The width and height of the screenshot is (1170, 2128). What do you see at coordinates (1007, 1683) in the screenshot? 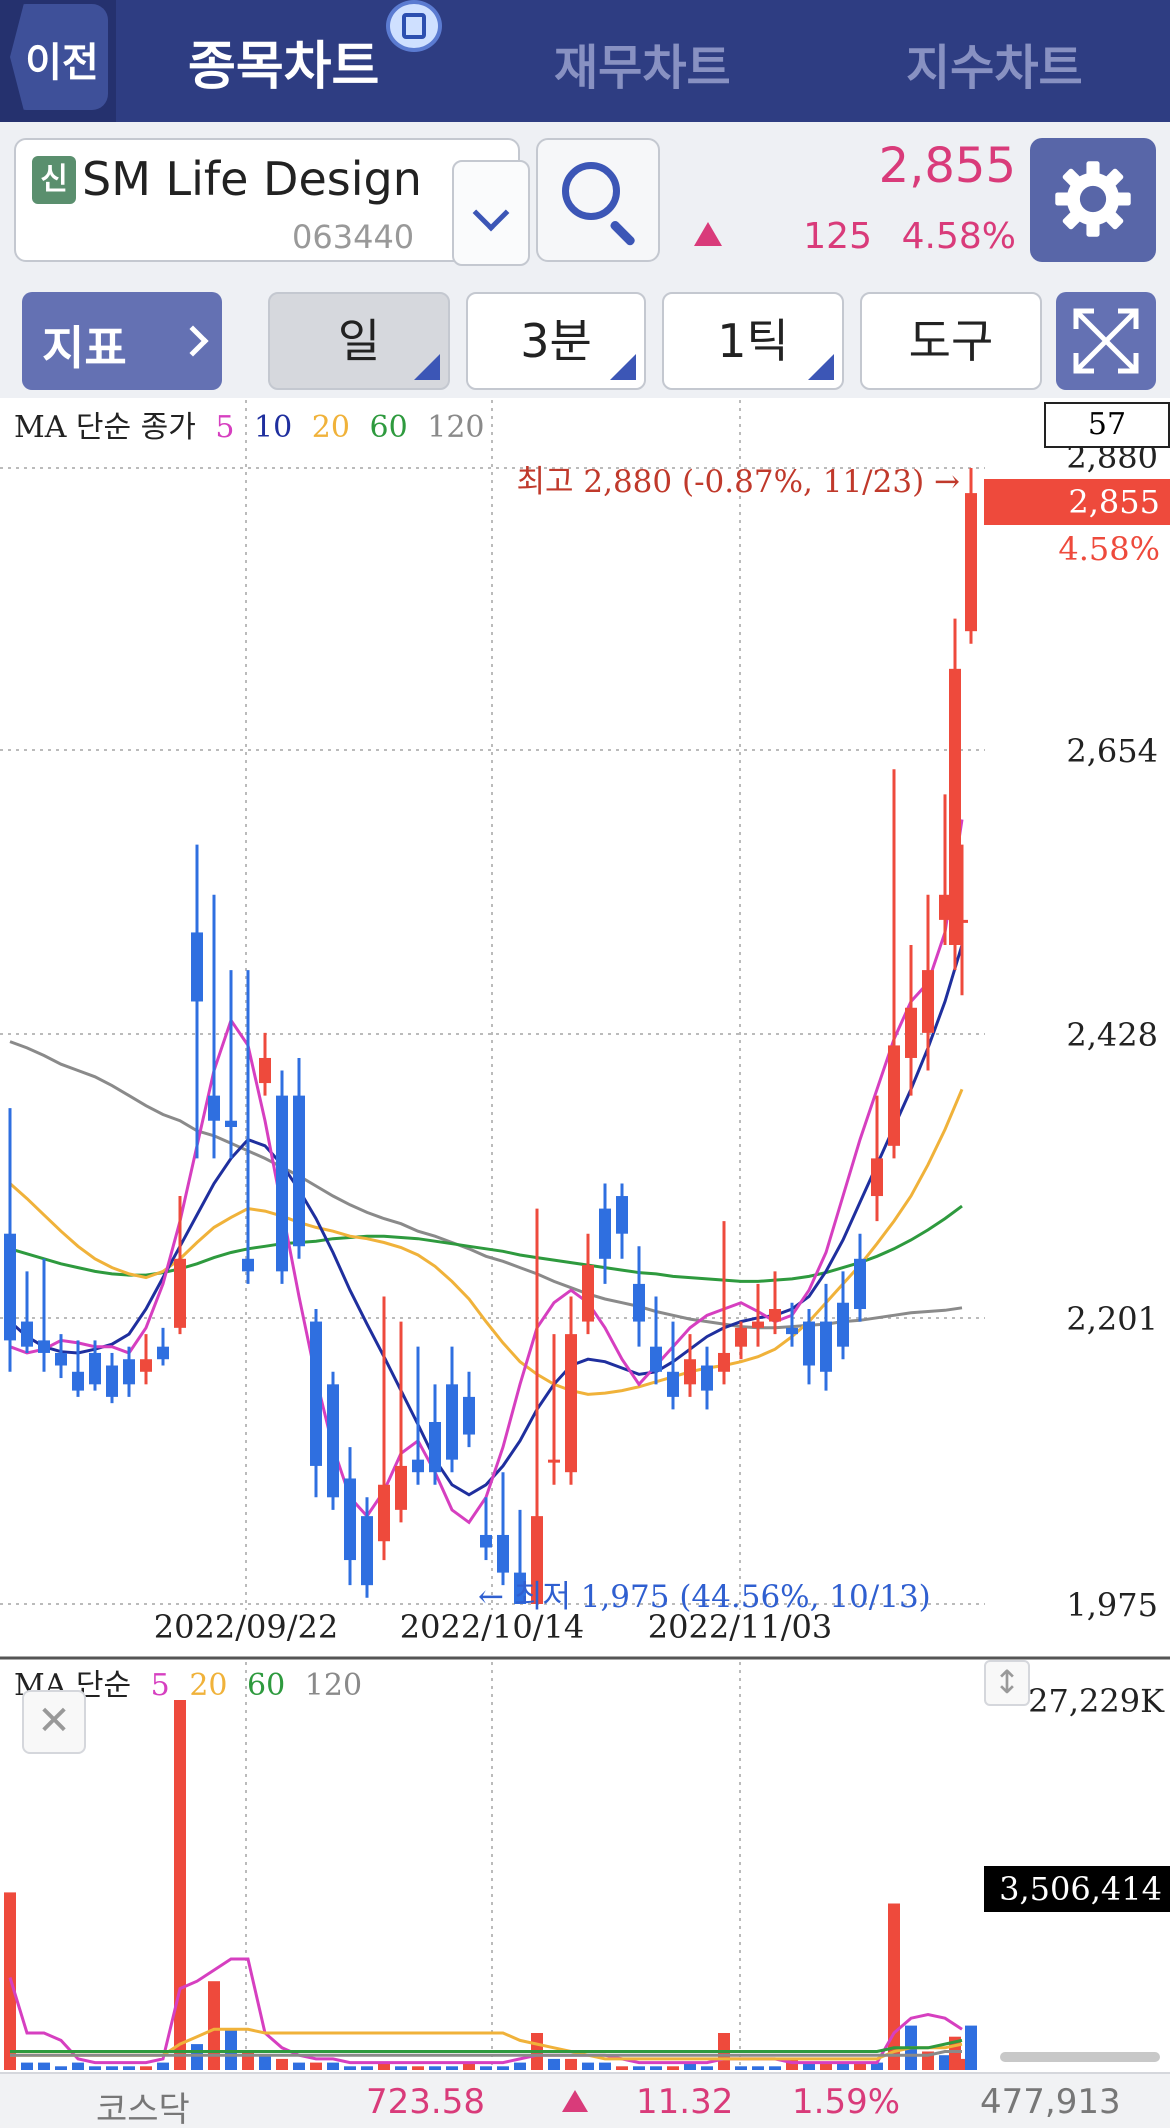
I see `resize-handle-icon: ↕` at bounding box center [1007, 1683].